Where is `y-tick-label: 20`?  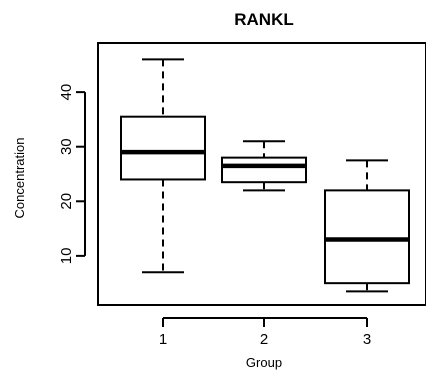 y-tick-label: 20 is located at coordinates (66, 201).